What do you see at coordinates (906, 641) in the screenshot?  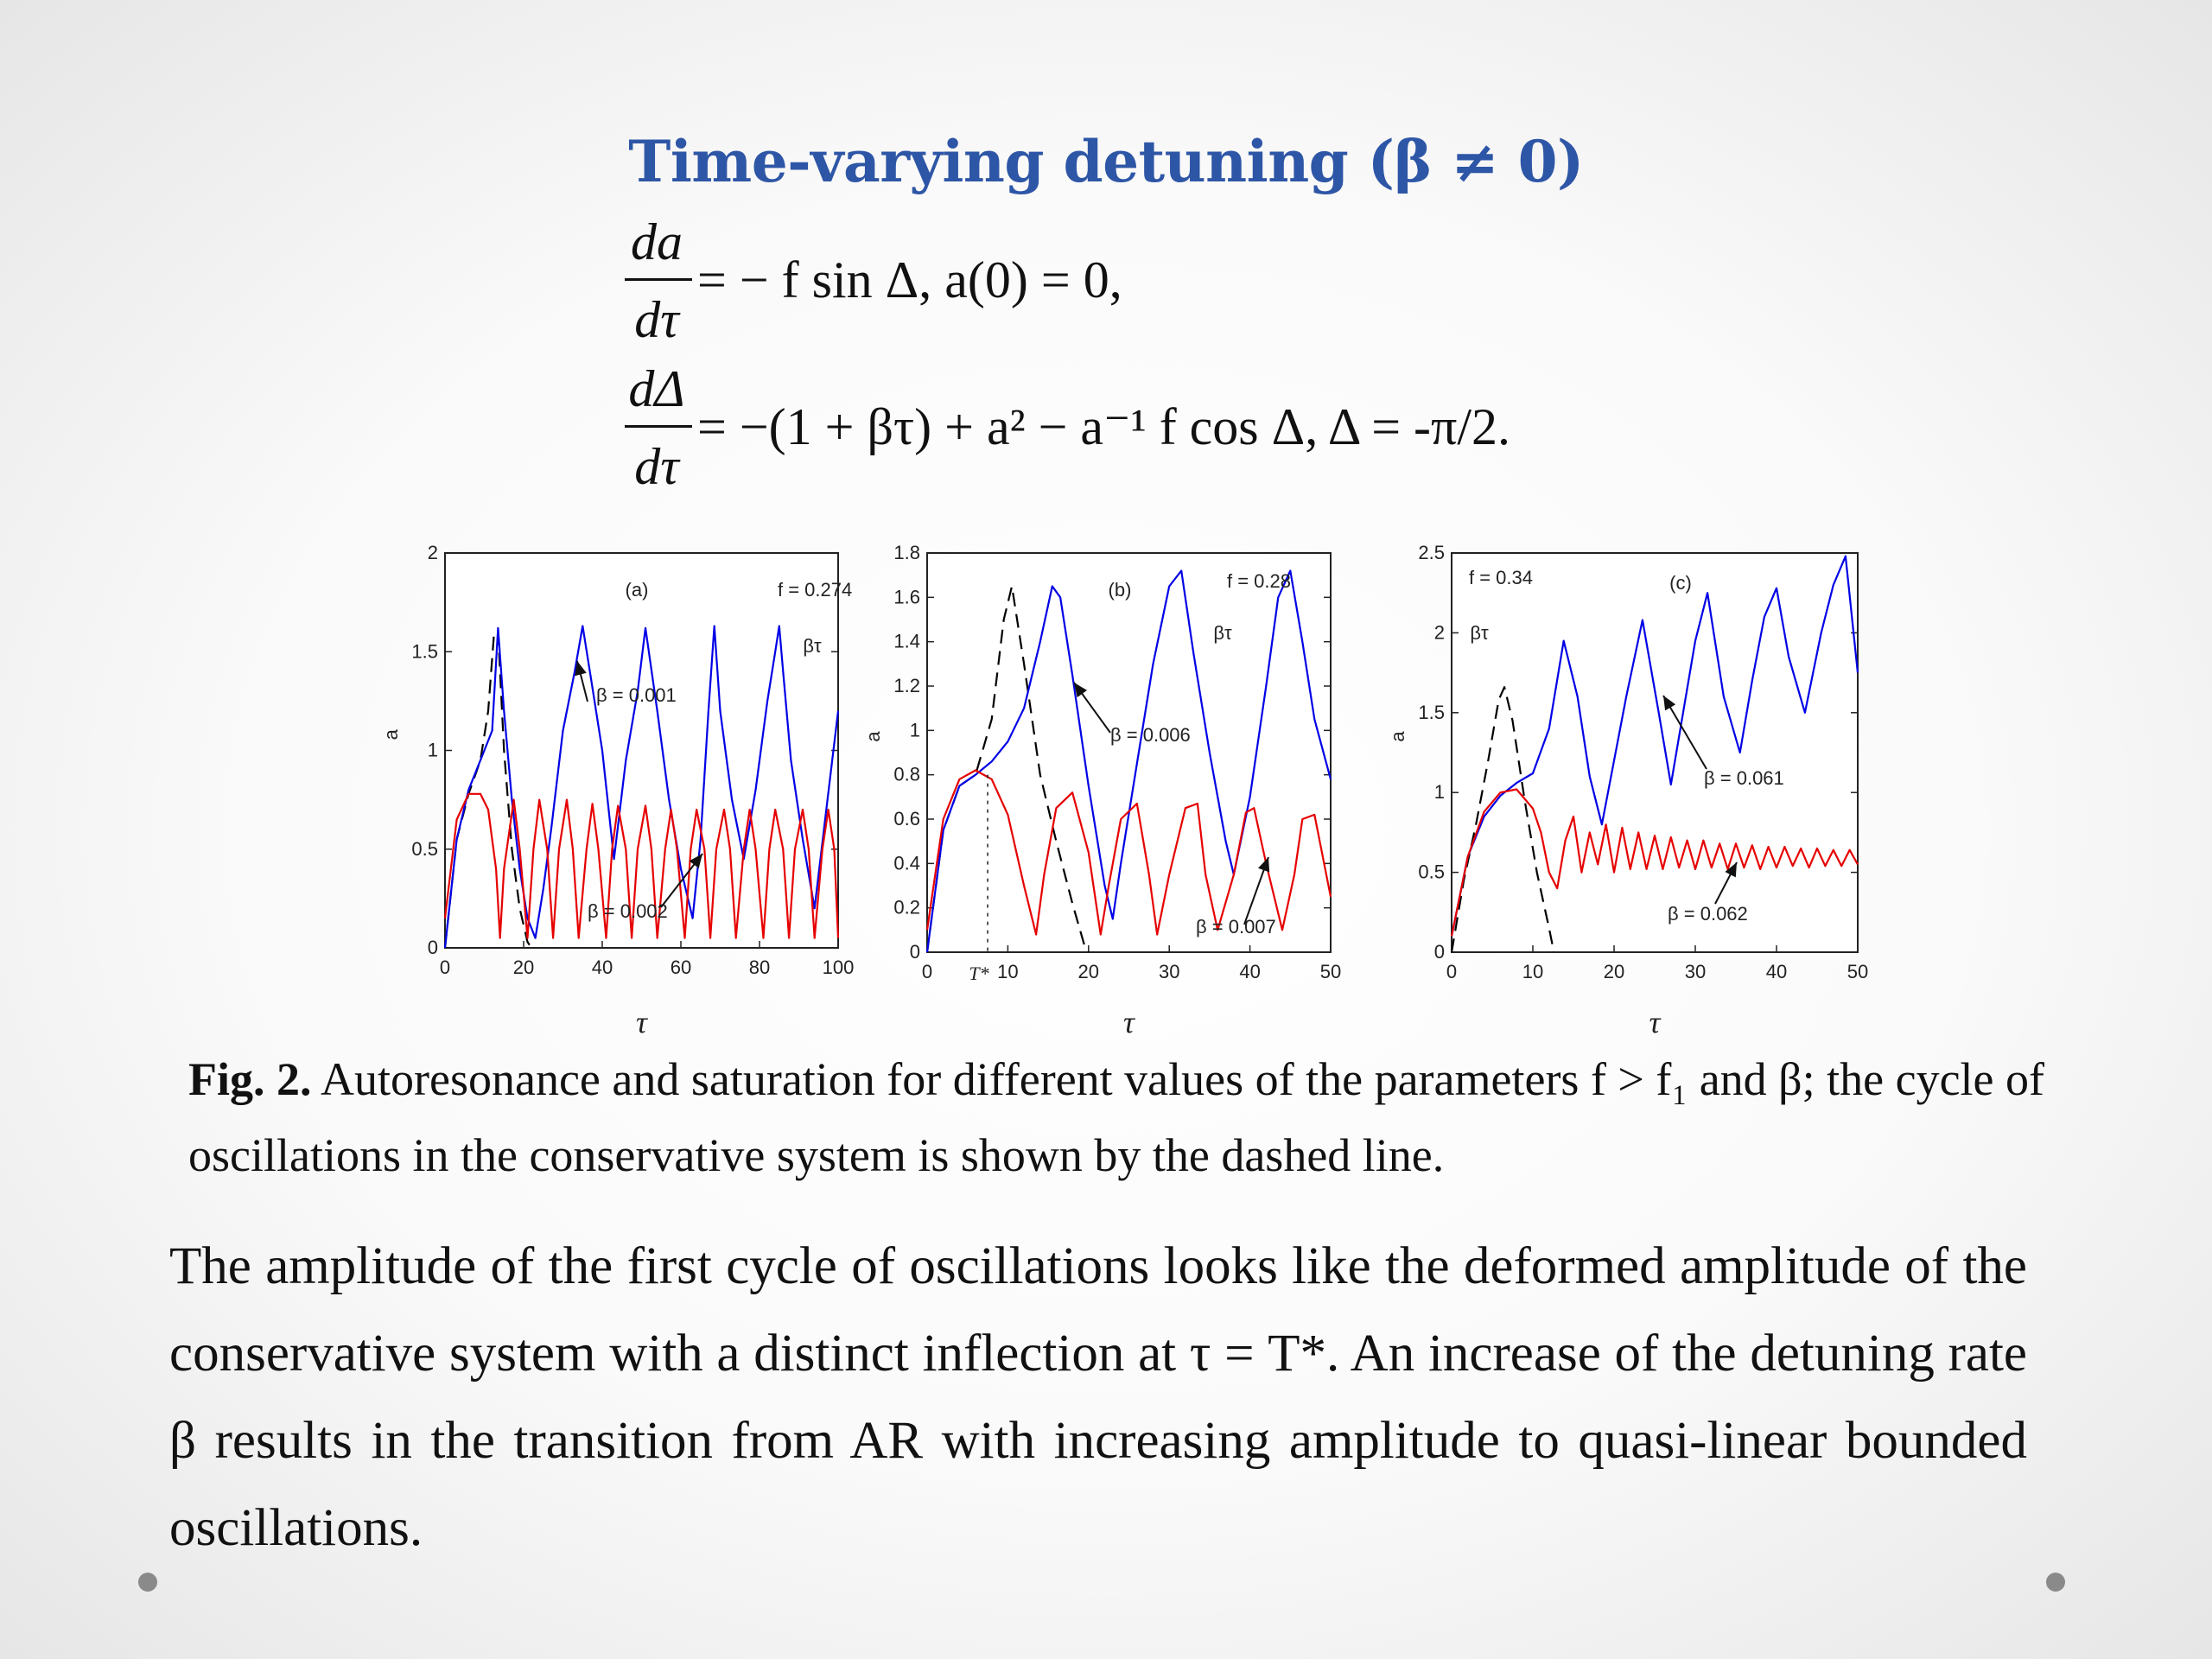 I see `y-tick-label: 1.4` at bounding box center [906, 641].